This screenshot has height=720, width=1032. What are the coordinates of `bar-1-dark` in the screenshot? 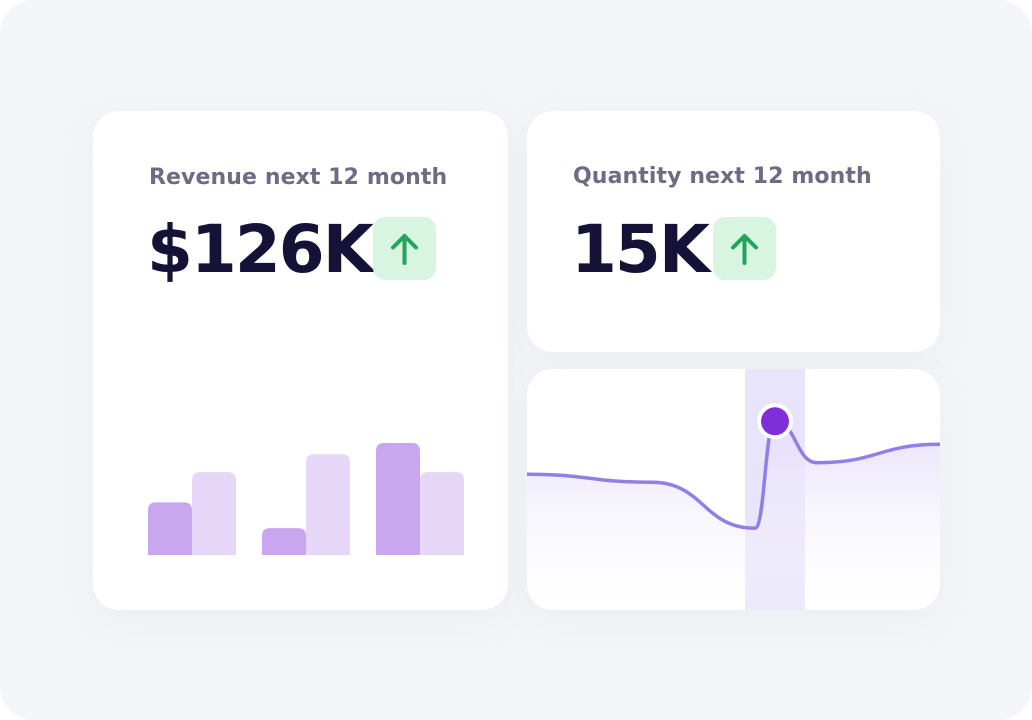 It's located at (170, 528).